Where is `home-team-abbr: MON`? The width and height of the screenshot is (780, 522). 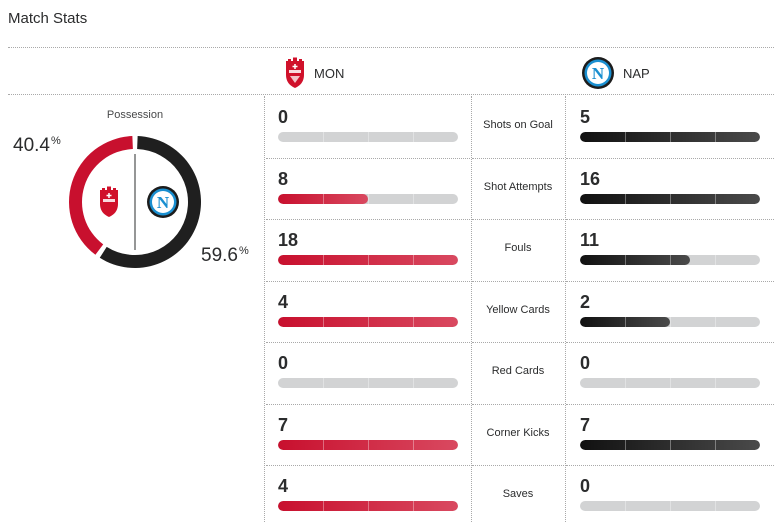
home-team-abbr: MON is located at coordinates (329, 73).